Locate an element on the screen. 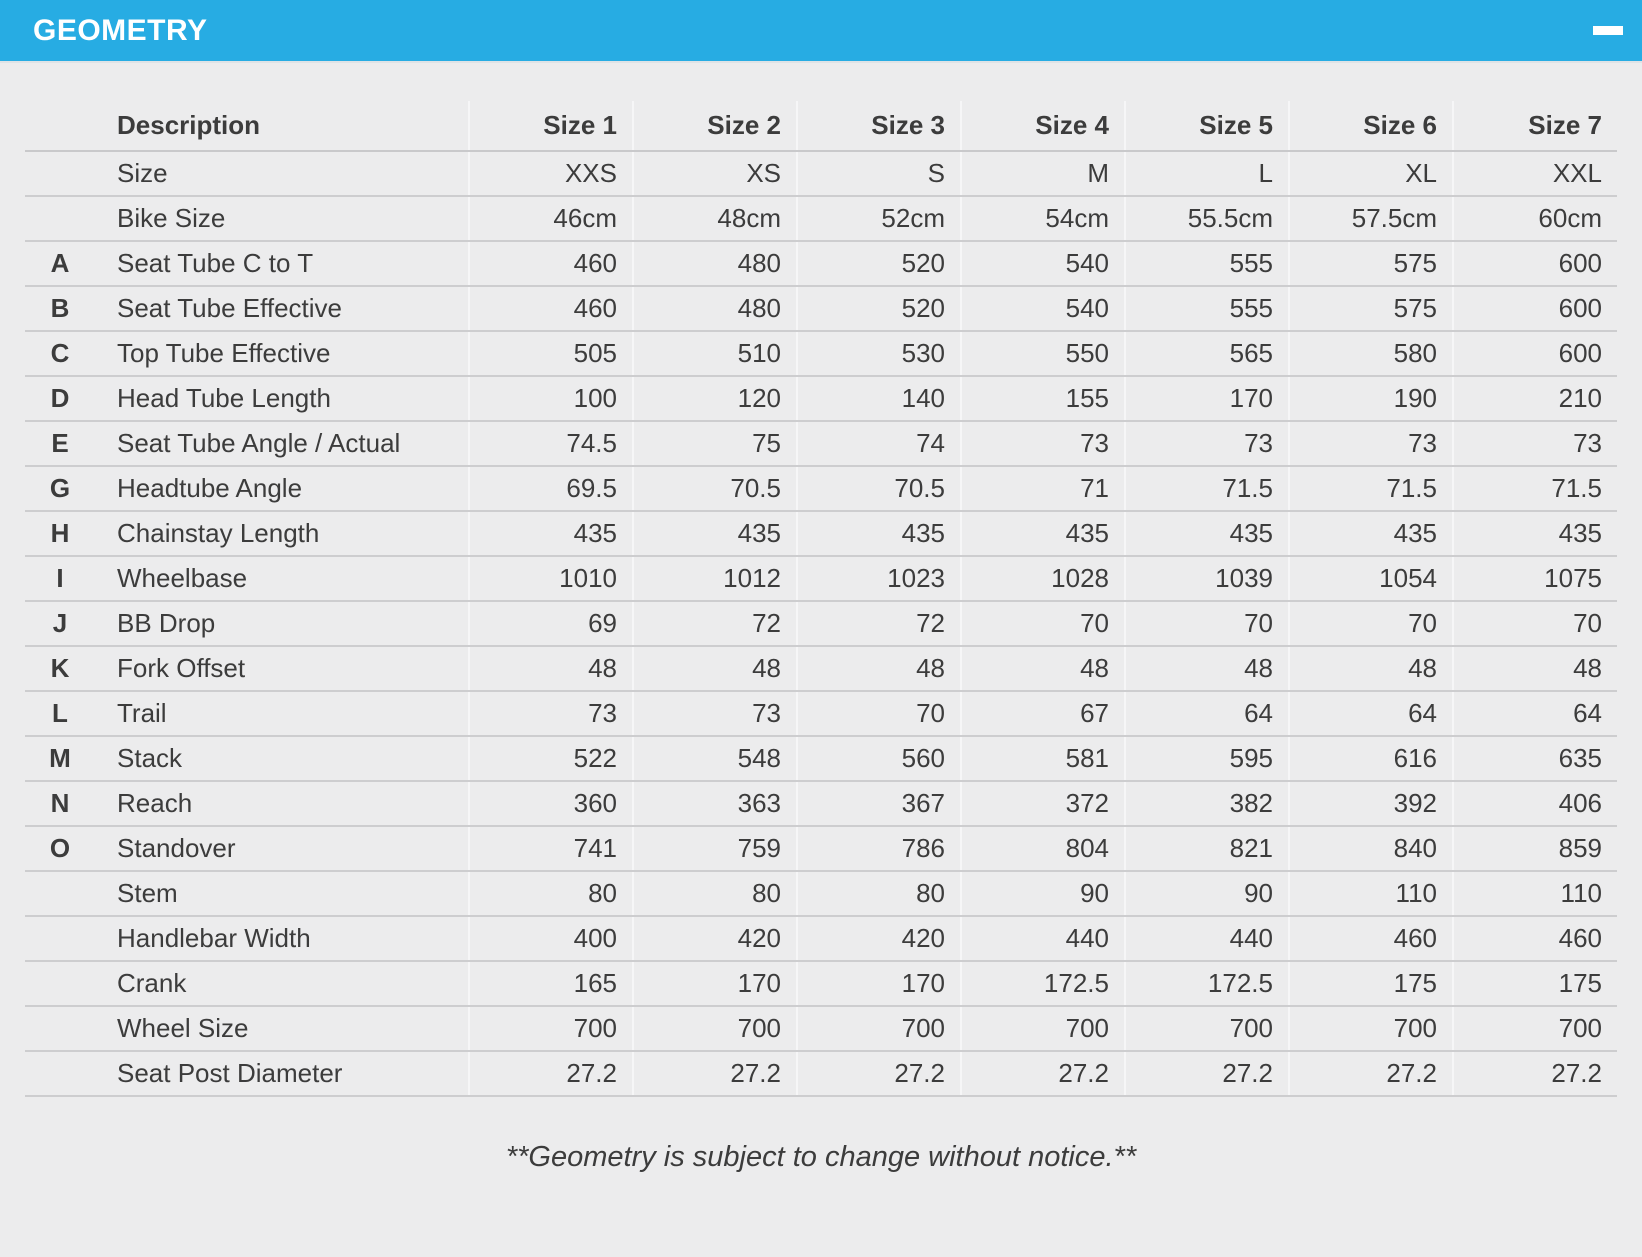 This screenshot has height=1257, width=1642. cell-size-7: 175 is located at coordinates (1534, 984).